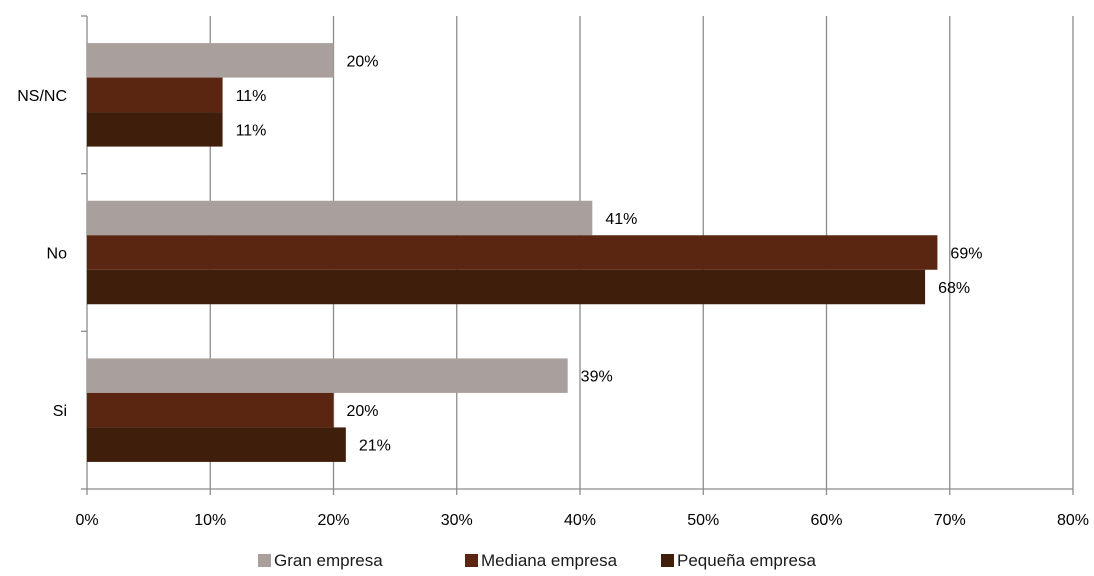 The image size is (1094, 576). I want to click on x-tick-label: 70%, so click(950, 520).